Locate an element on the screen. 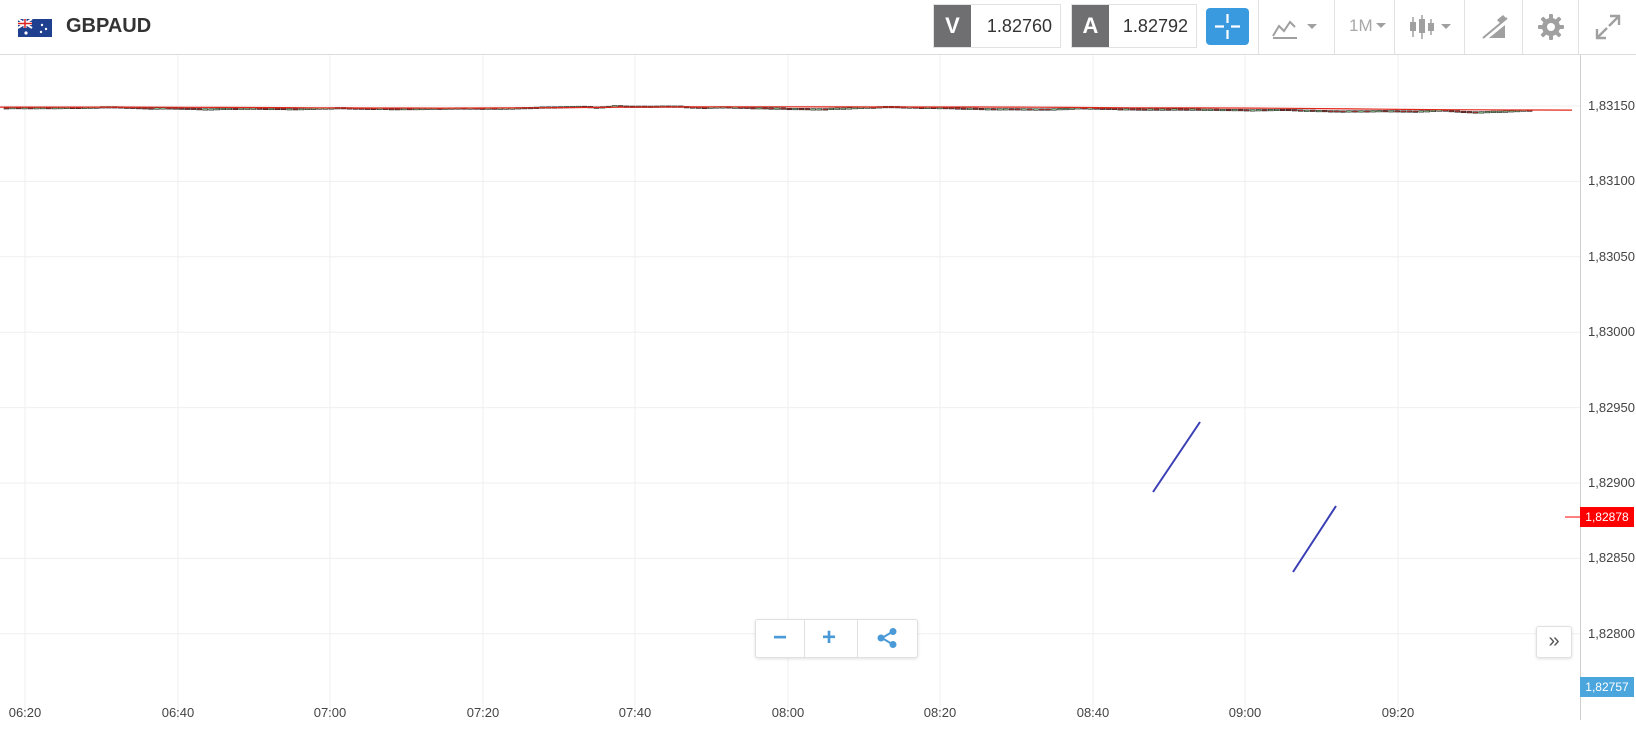 The width and height of the screenshot is (1636, 729). gear-icon is located at coordinates (1551, 27).